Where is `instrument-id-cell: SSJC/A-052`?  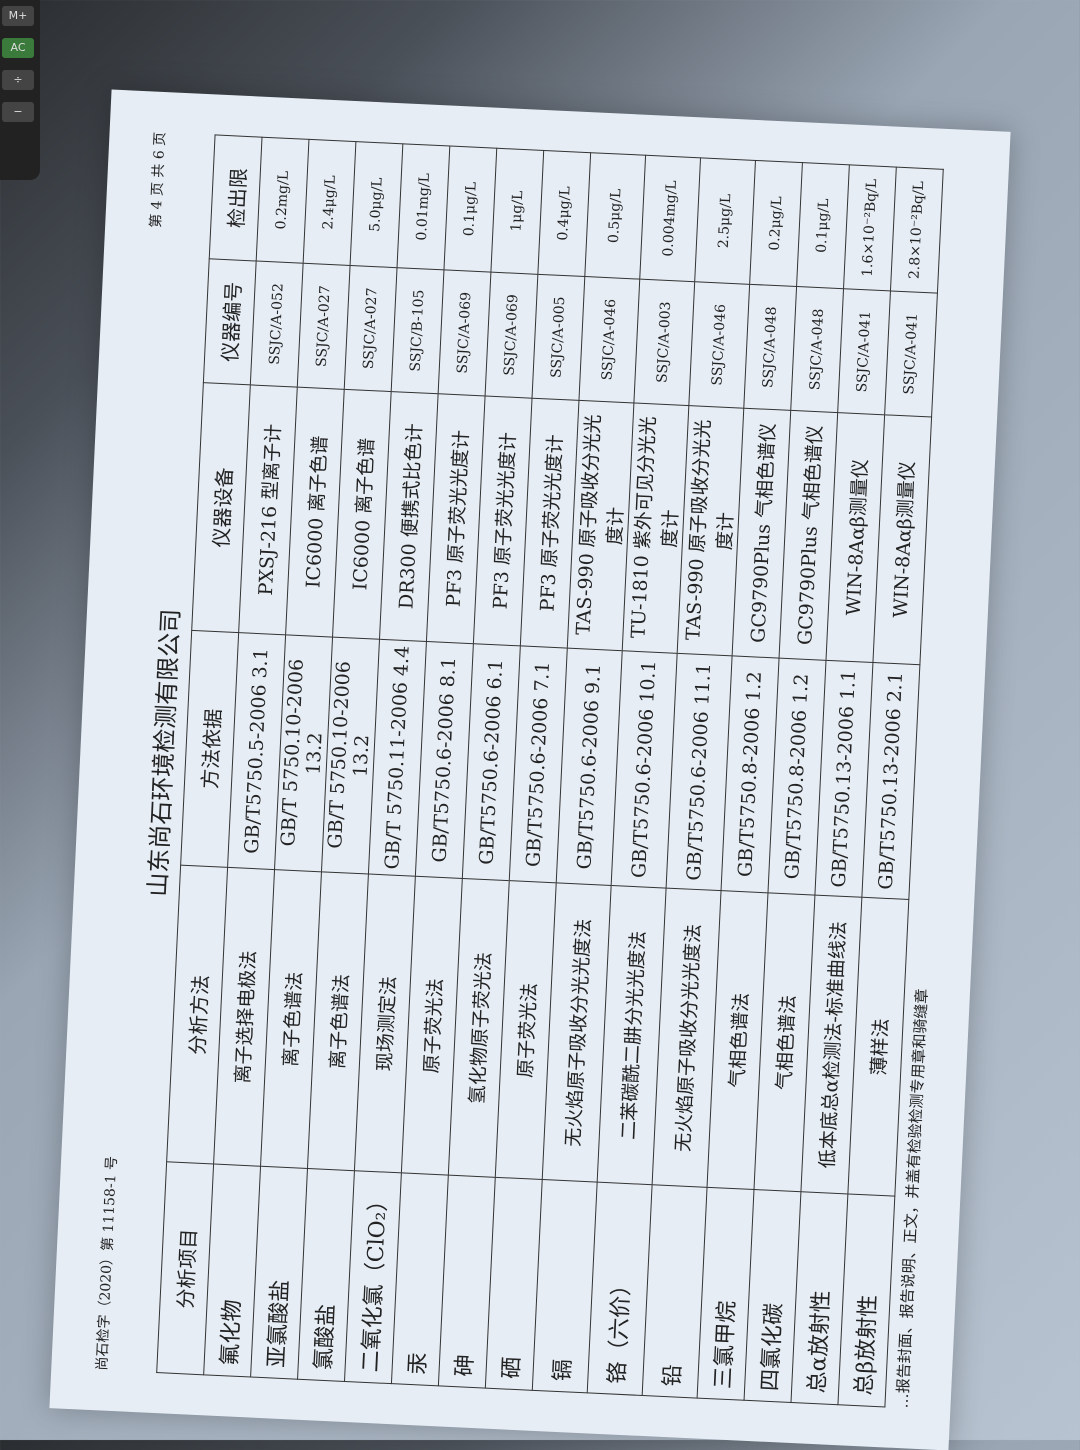 instrument-id-cell: SSJC/A-052 is located at coordinates (277, 323).